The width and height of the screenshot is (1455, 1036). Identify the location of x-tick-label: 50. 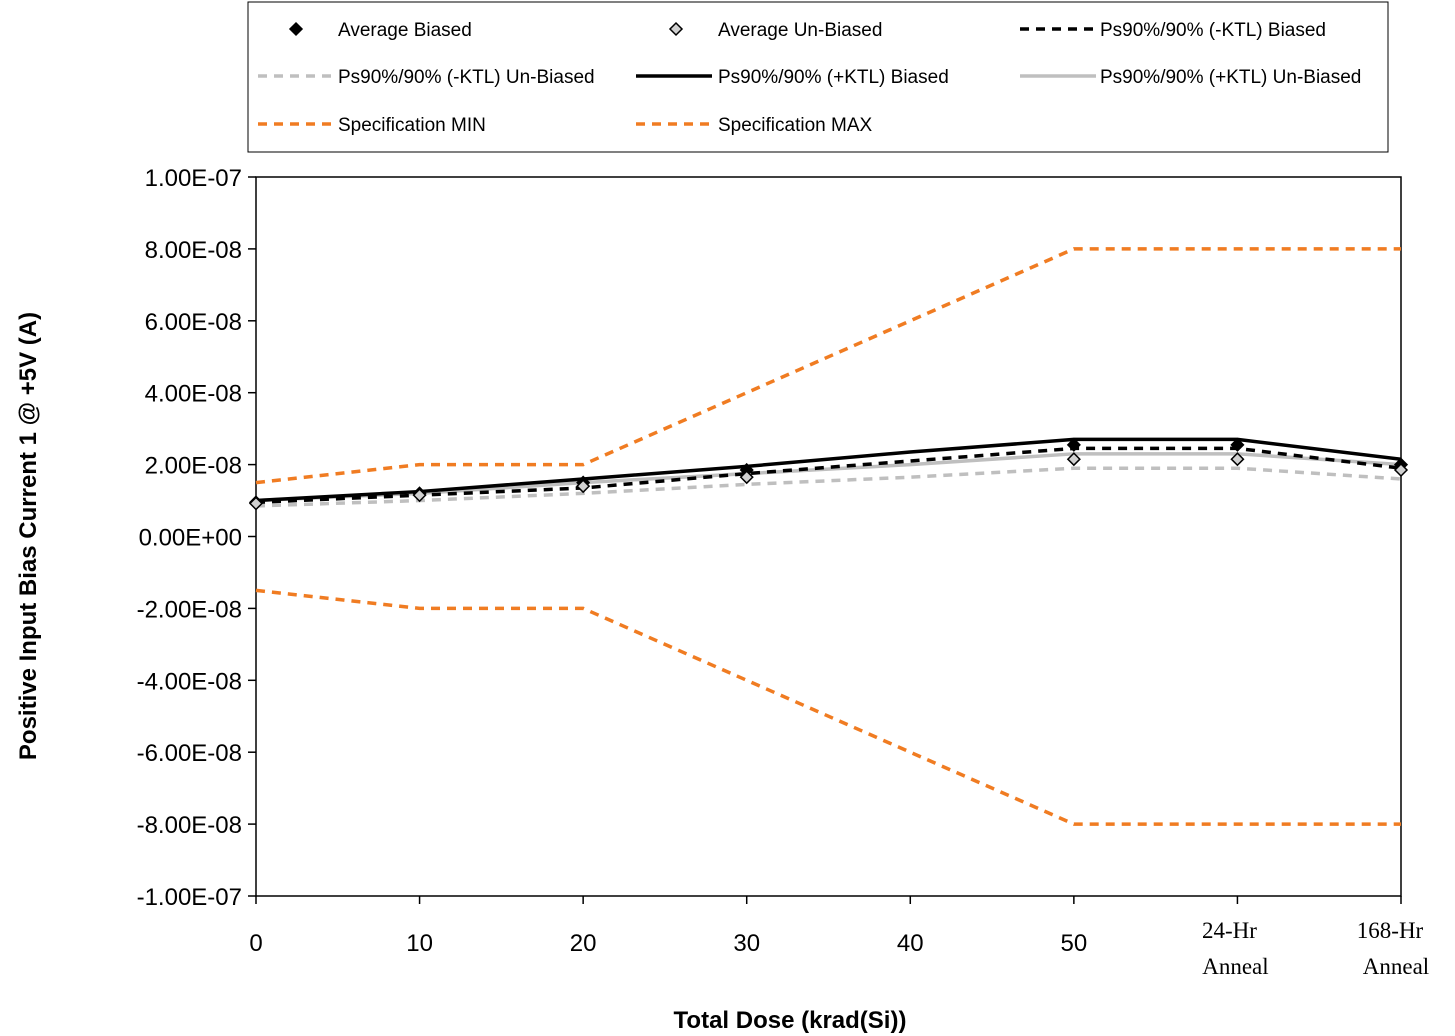
(1074, 943).